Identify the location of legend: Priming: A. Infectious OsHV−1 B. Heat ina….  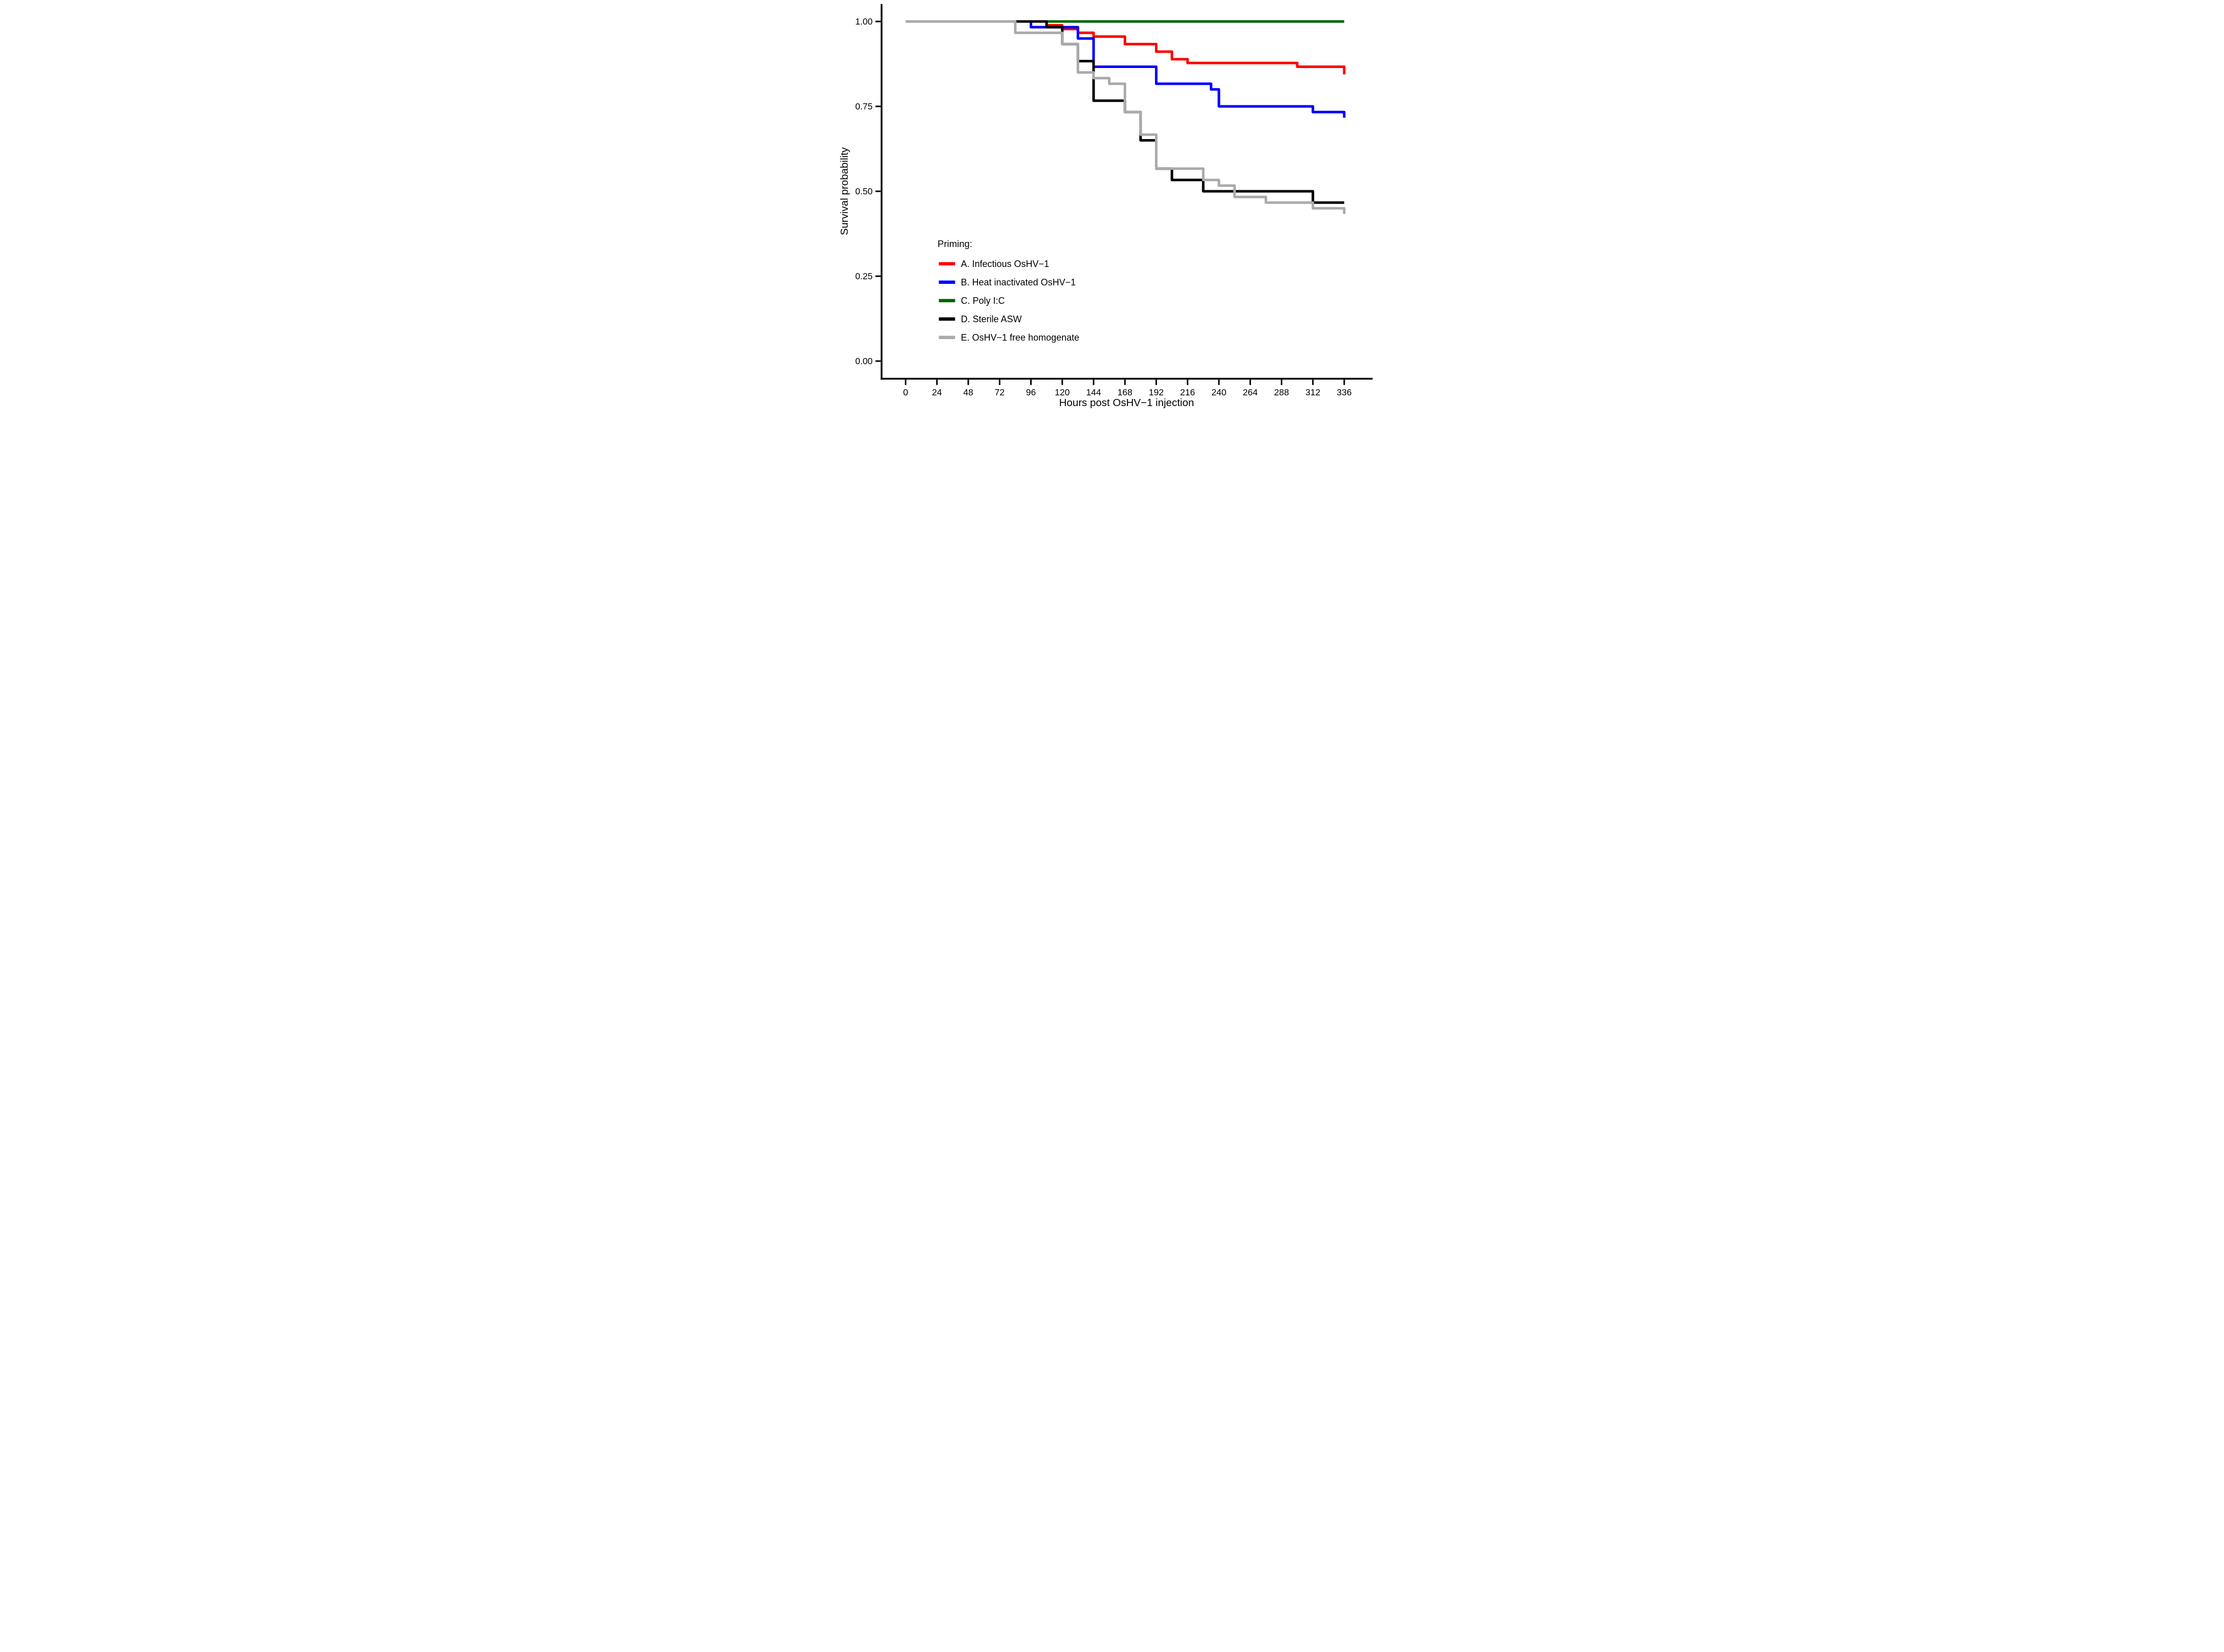
(1008, 290).